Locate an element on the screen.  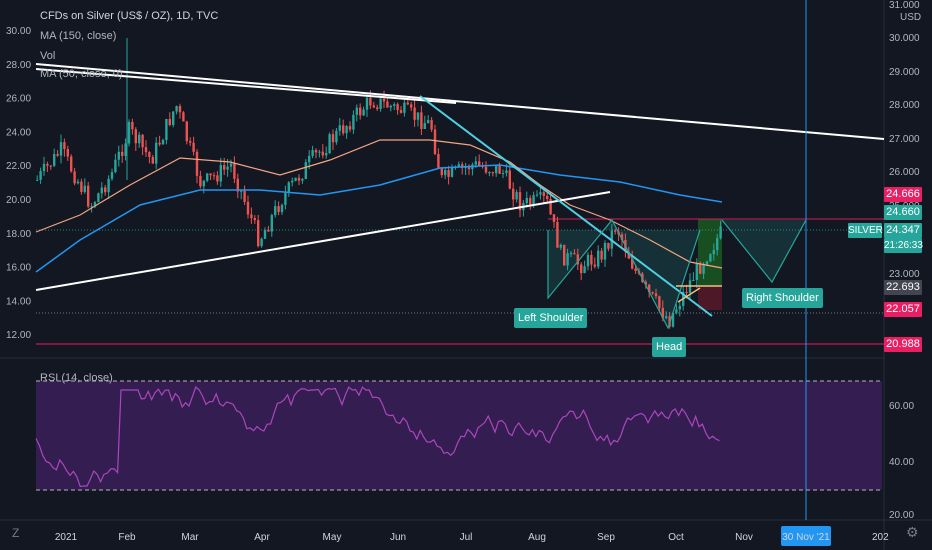
left-axis-label: 20.00 is located at coordinates (18, 200).